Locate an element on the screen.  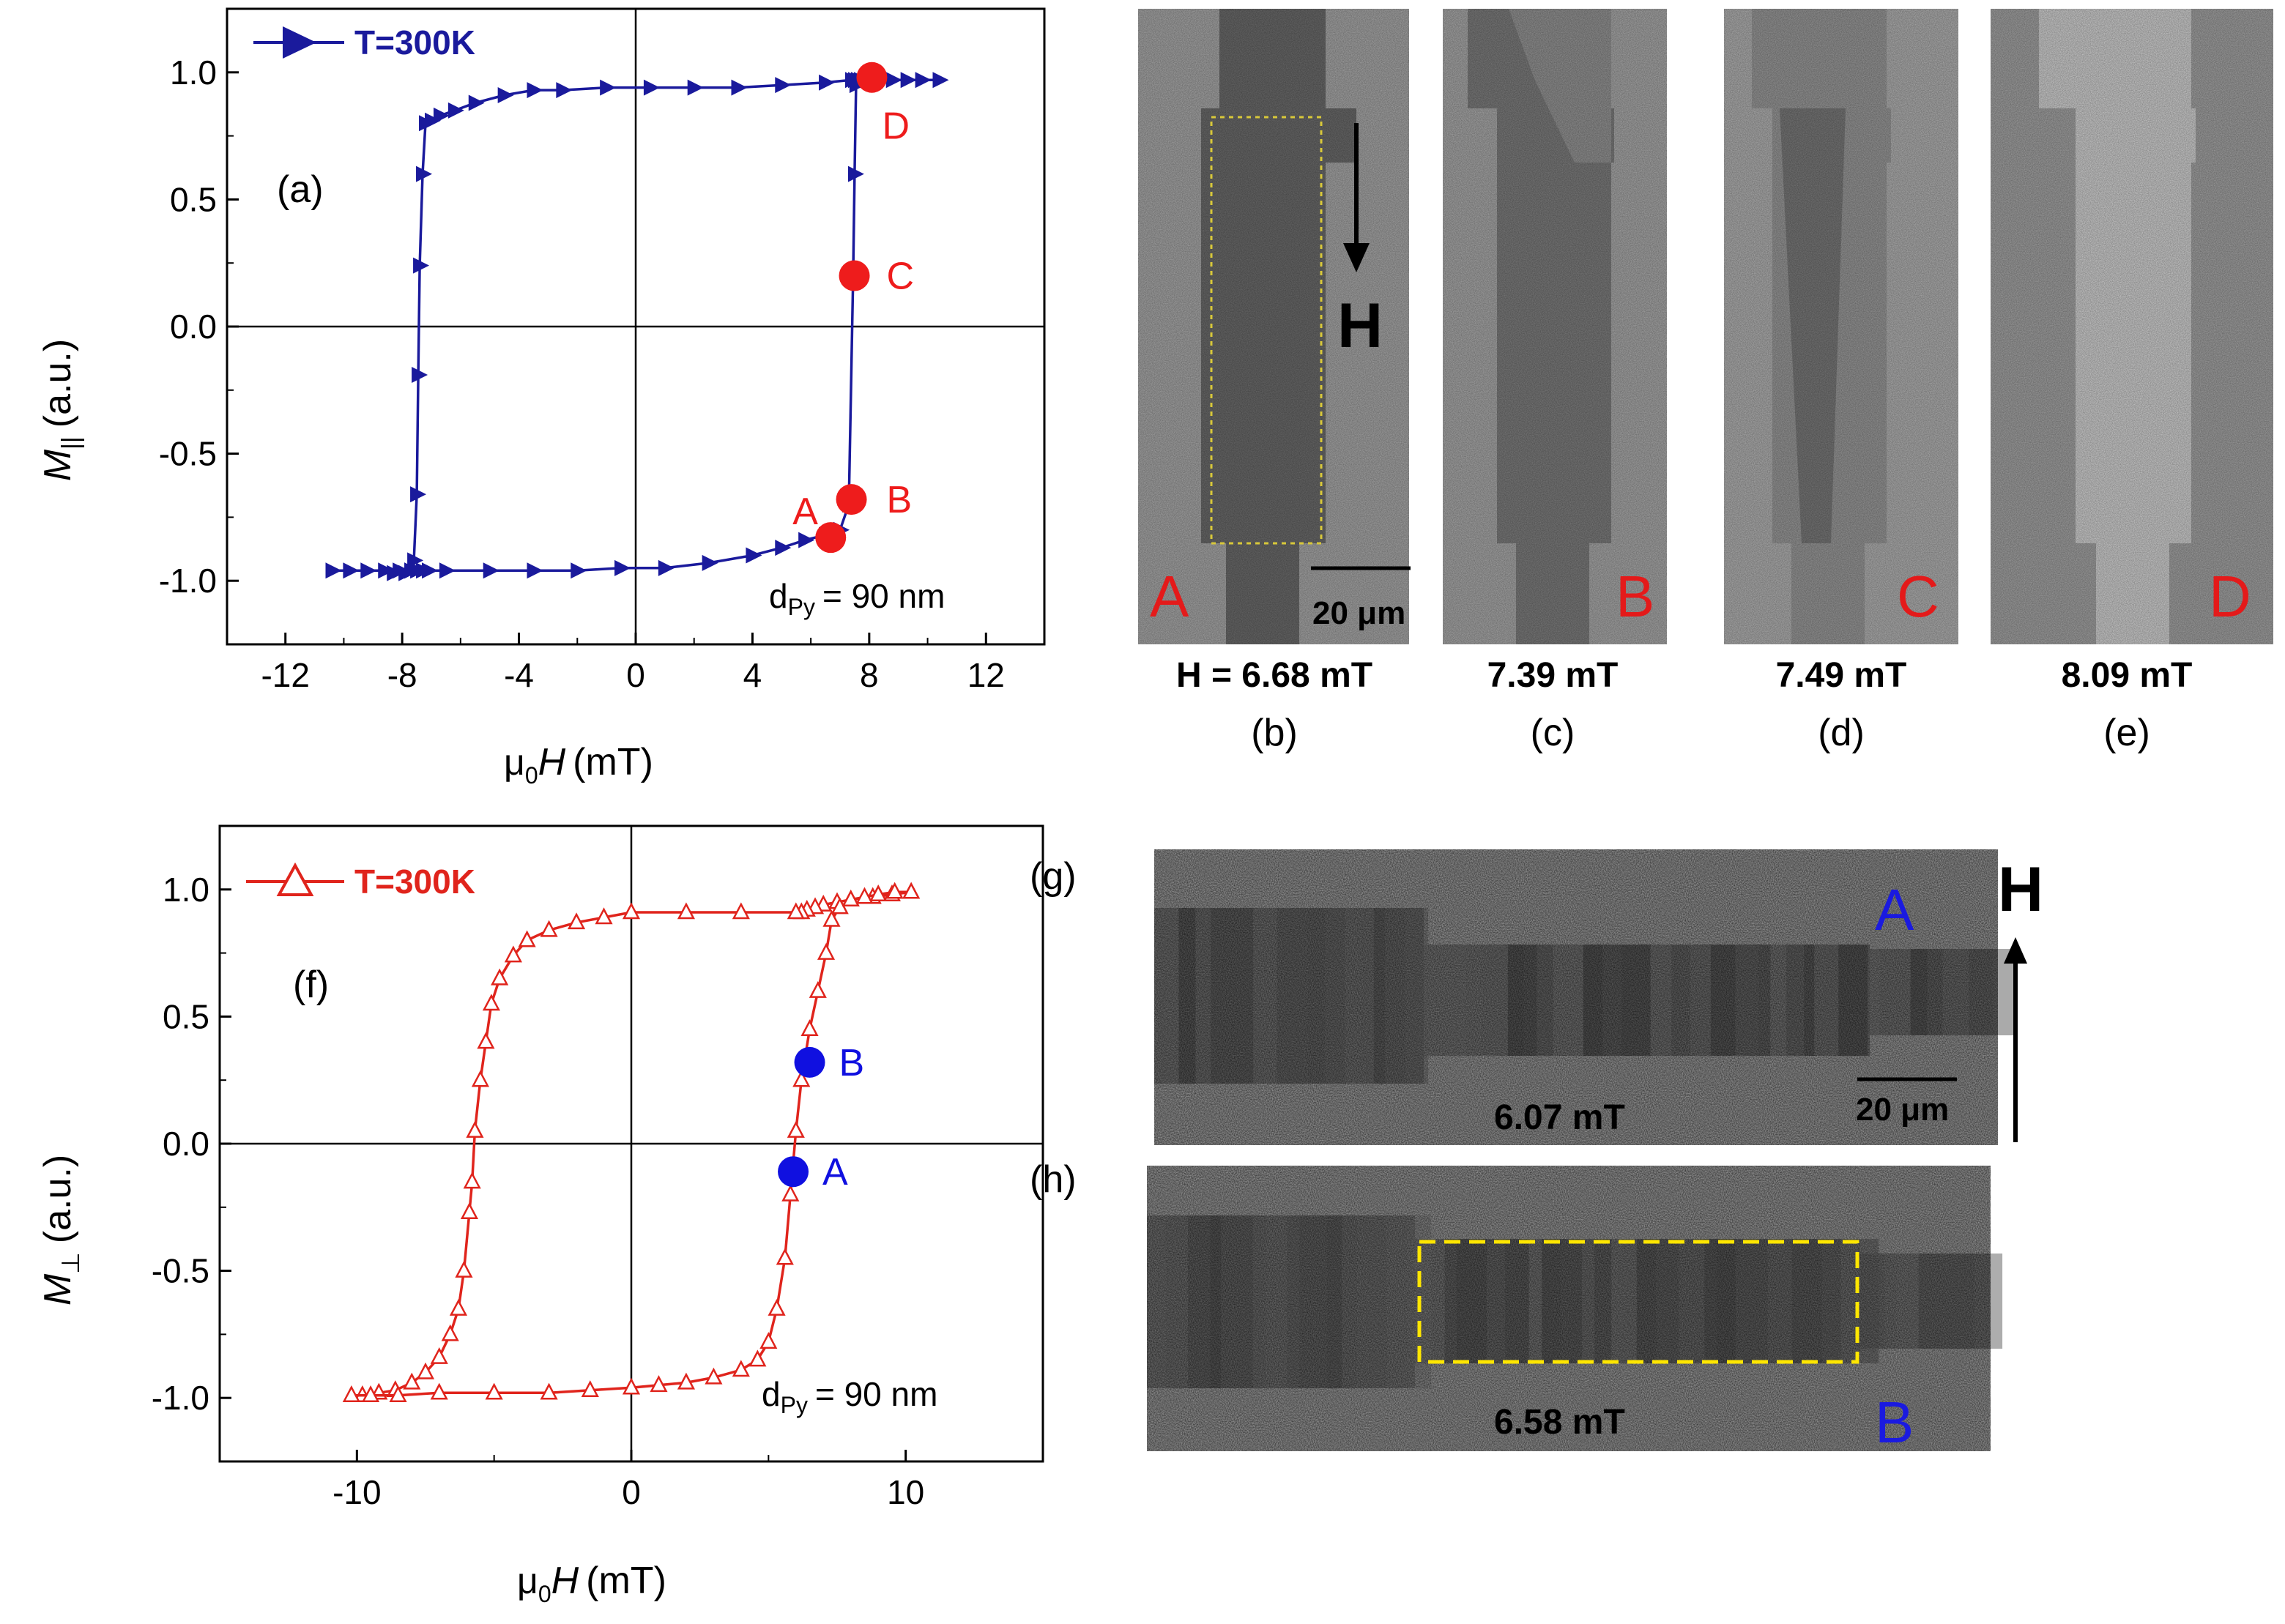
image-h-field: 6.58 mT is located at coordinates (1559, 1422).